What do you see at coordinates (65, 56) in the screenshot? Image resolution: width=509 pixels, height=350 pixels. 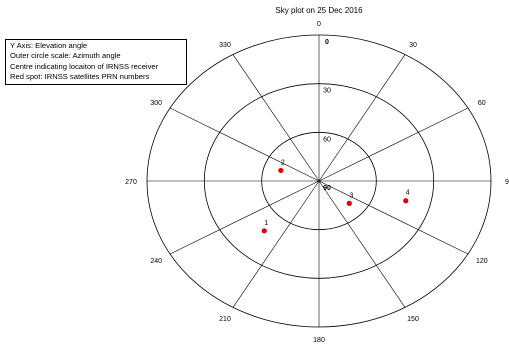 I see `legend-line-azimuth: Outer circle scale: Azimuth angle` at bounding box center [65, 56].